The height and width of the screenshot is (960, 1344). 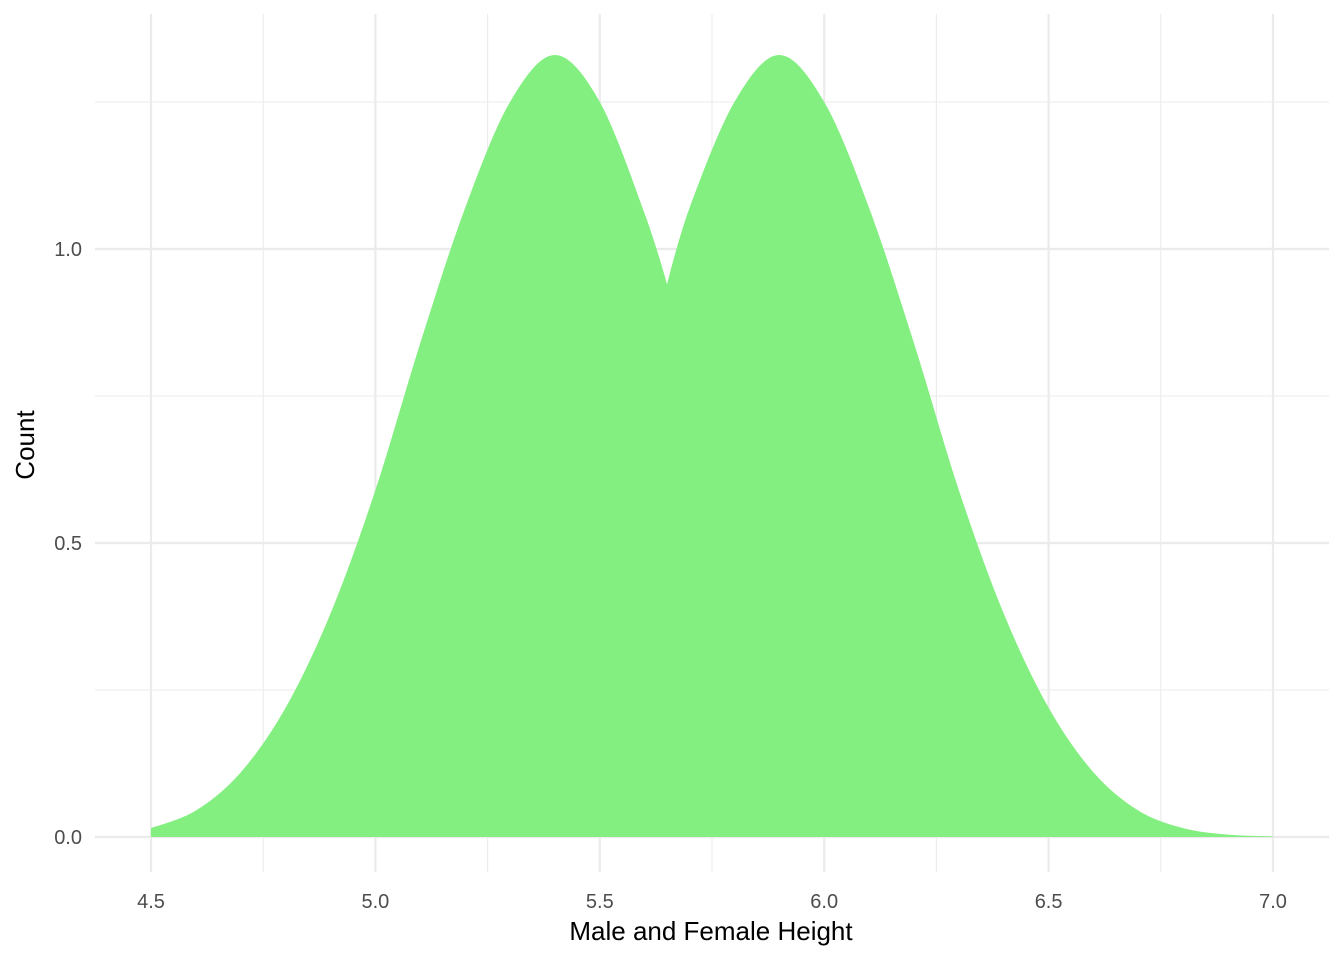 I want to click on x-tick-label: 5.0, so click(x=375, y=902).